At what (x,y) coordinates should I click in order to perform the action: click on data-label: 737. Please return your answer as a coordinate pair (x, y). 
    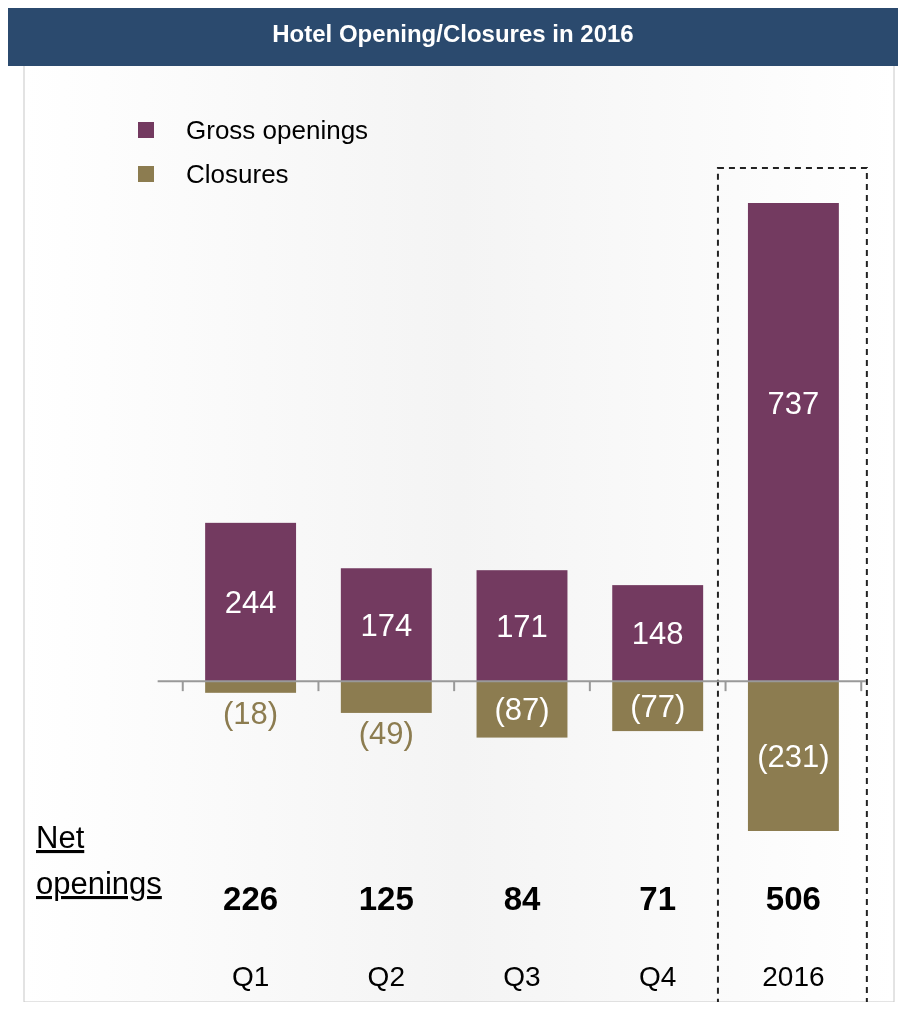
    Looking at the image, I should click on (793, 403).